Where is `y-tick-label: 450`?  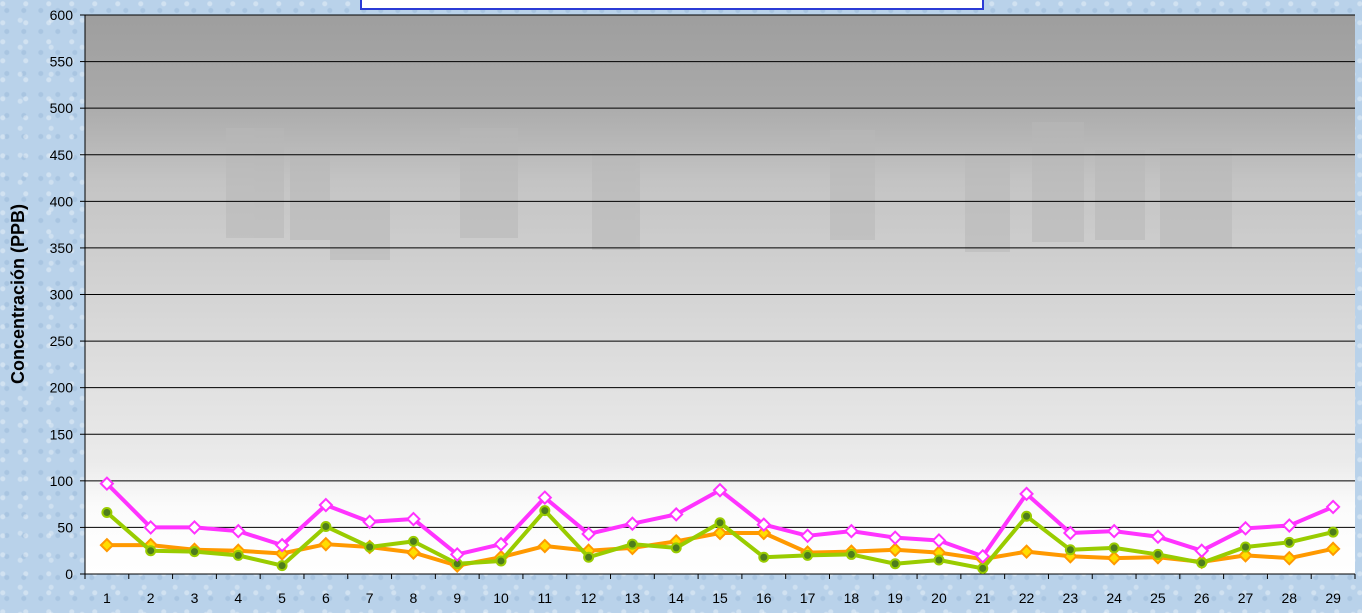 y-tick-label: 450 is located at coordinates (62, 155).